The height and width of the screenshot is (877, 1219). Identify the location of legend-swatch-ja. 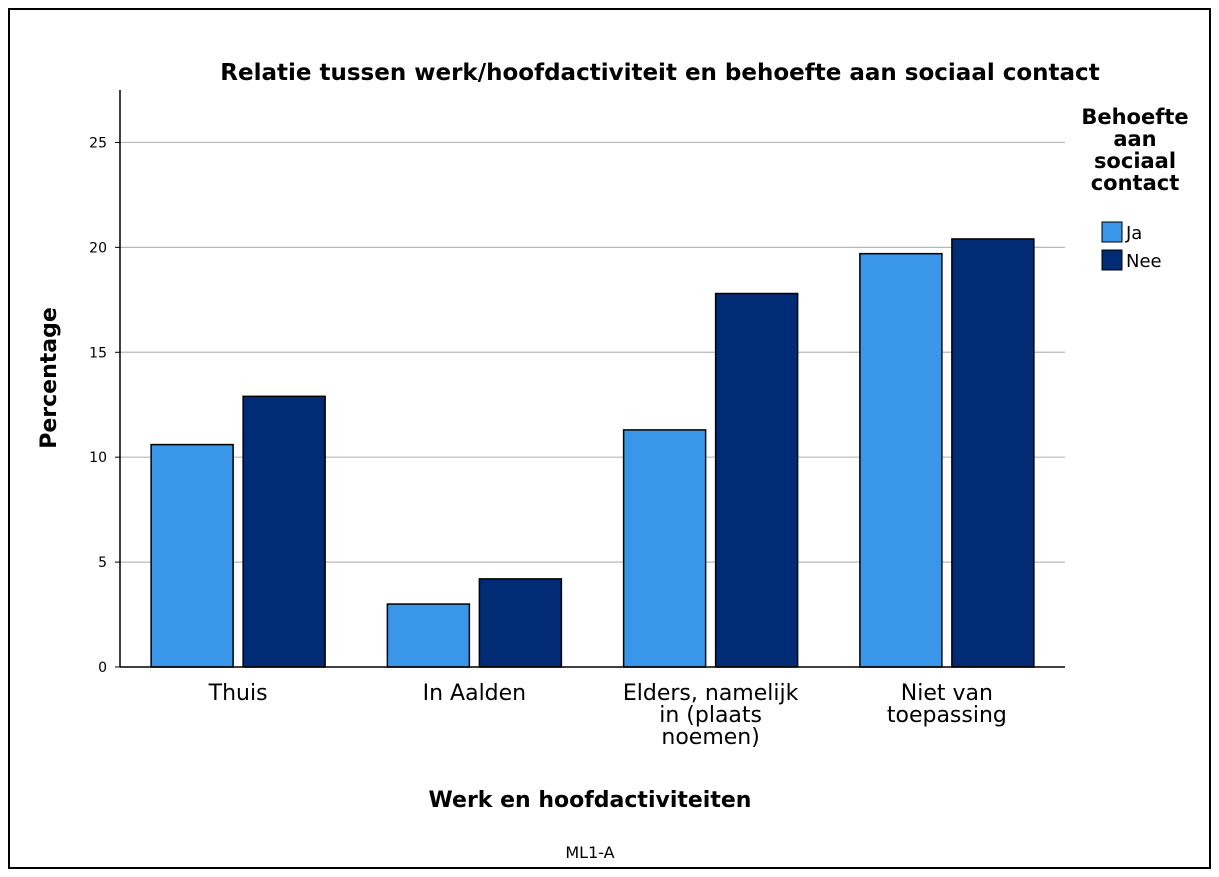
(1112, 232).